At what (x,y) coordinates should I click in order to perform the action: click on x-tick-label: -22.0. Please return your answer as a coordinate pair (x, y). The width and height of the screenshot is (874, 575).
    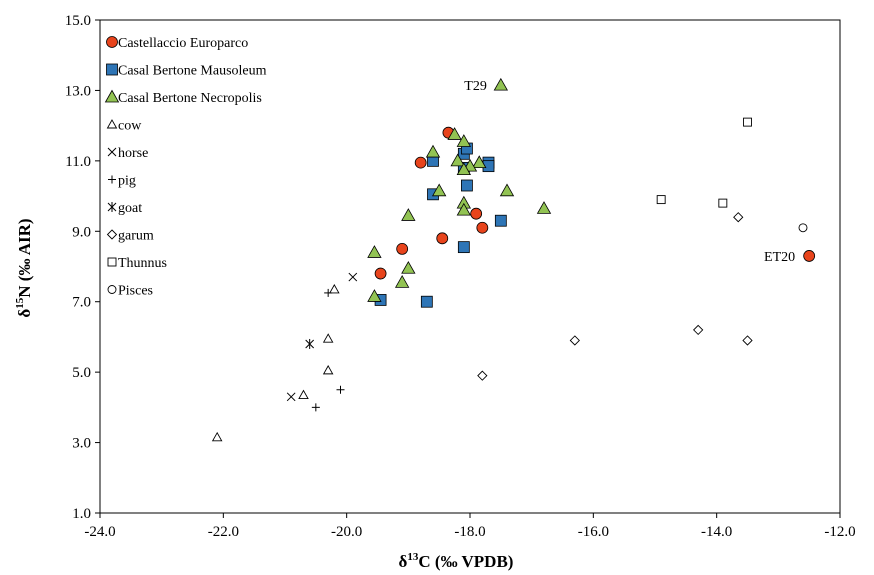
    Looking at the image, I should click on (223, 532).